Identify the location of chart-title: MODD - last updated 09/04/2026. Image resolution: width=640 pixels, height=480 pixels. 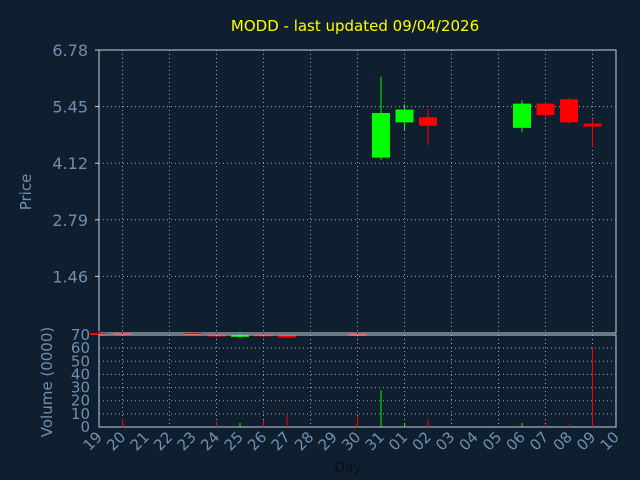
(355, 26).